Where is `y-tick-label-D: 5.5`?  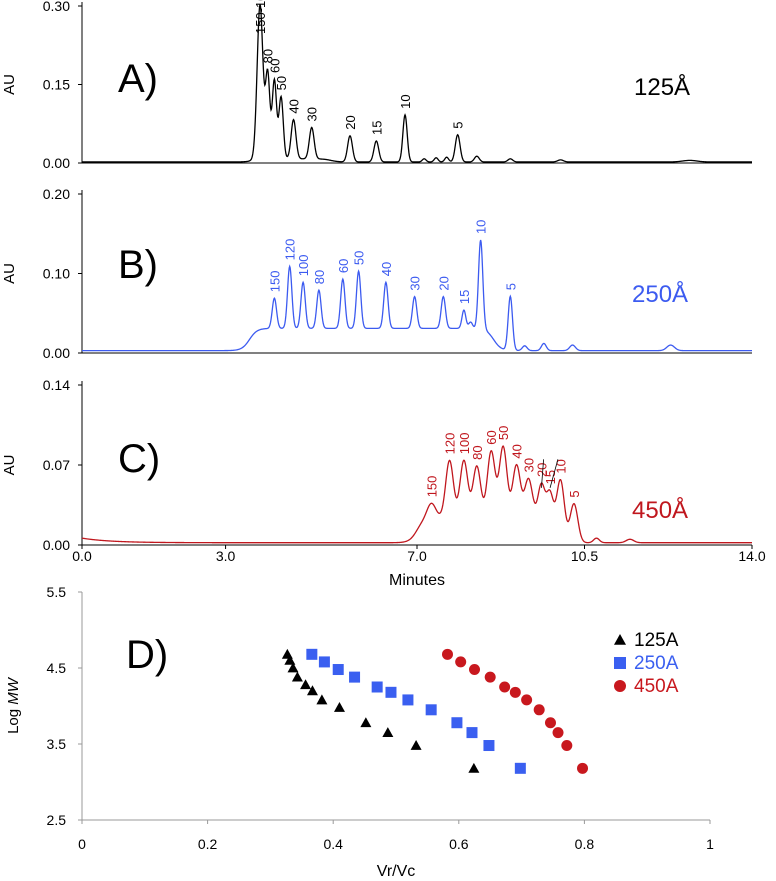 y-tick-label-D: 5.5 is located at coordinates (57, 592).